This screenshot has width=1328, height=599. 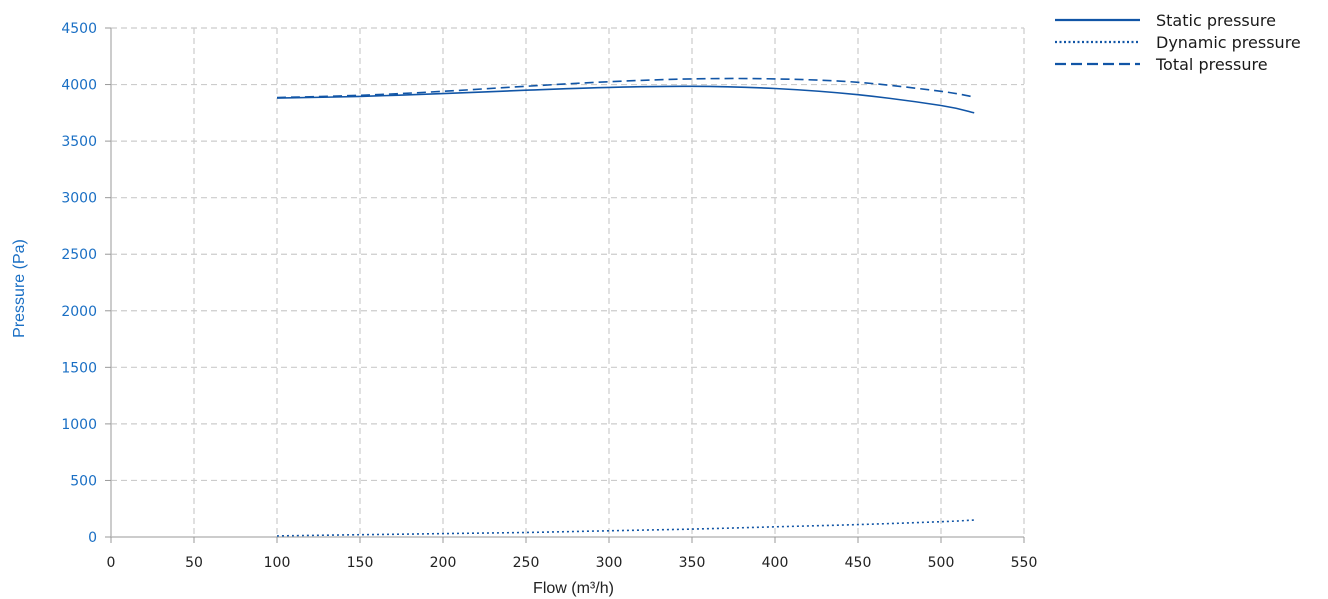 I want to click on y-tick-label: 1500, so click(x=79, y=368).